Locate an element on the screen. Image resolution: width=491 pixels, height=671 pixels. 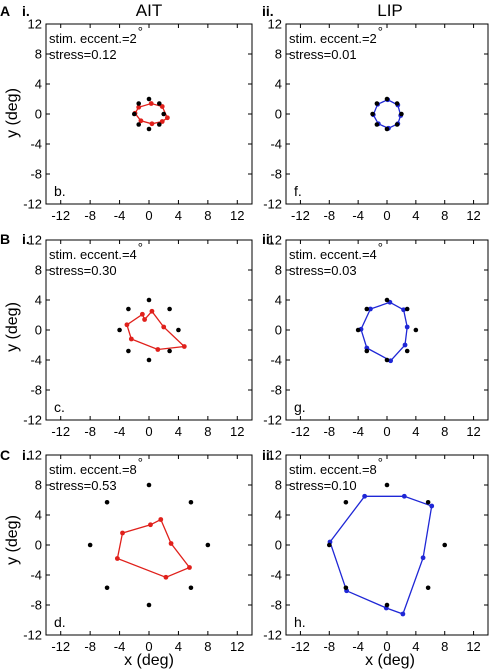
stress-label: stress=0.01 is located at coordinates (323, 54).